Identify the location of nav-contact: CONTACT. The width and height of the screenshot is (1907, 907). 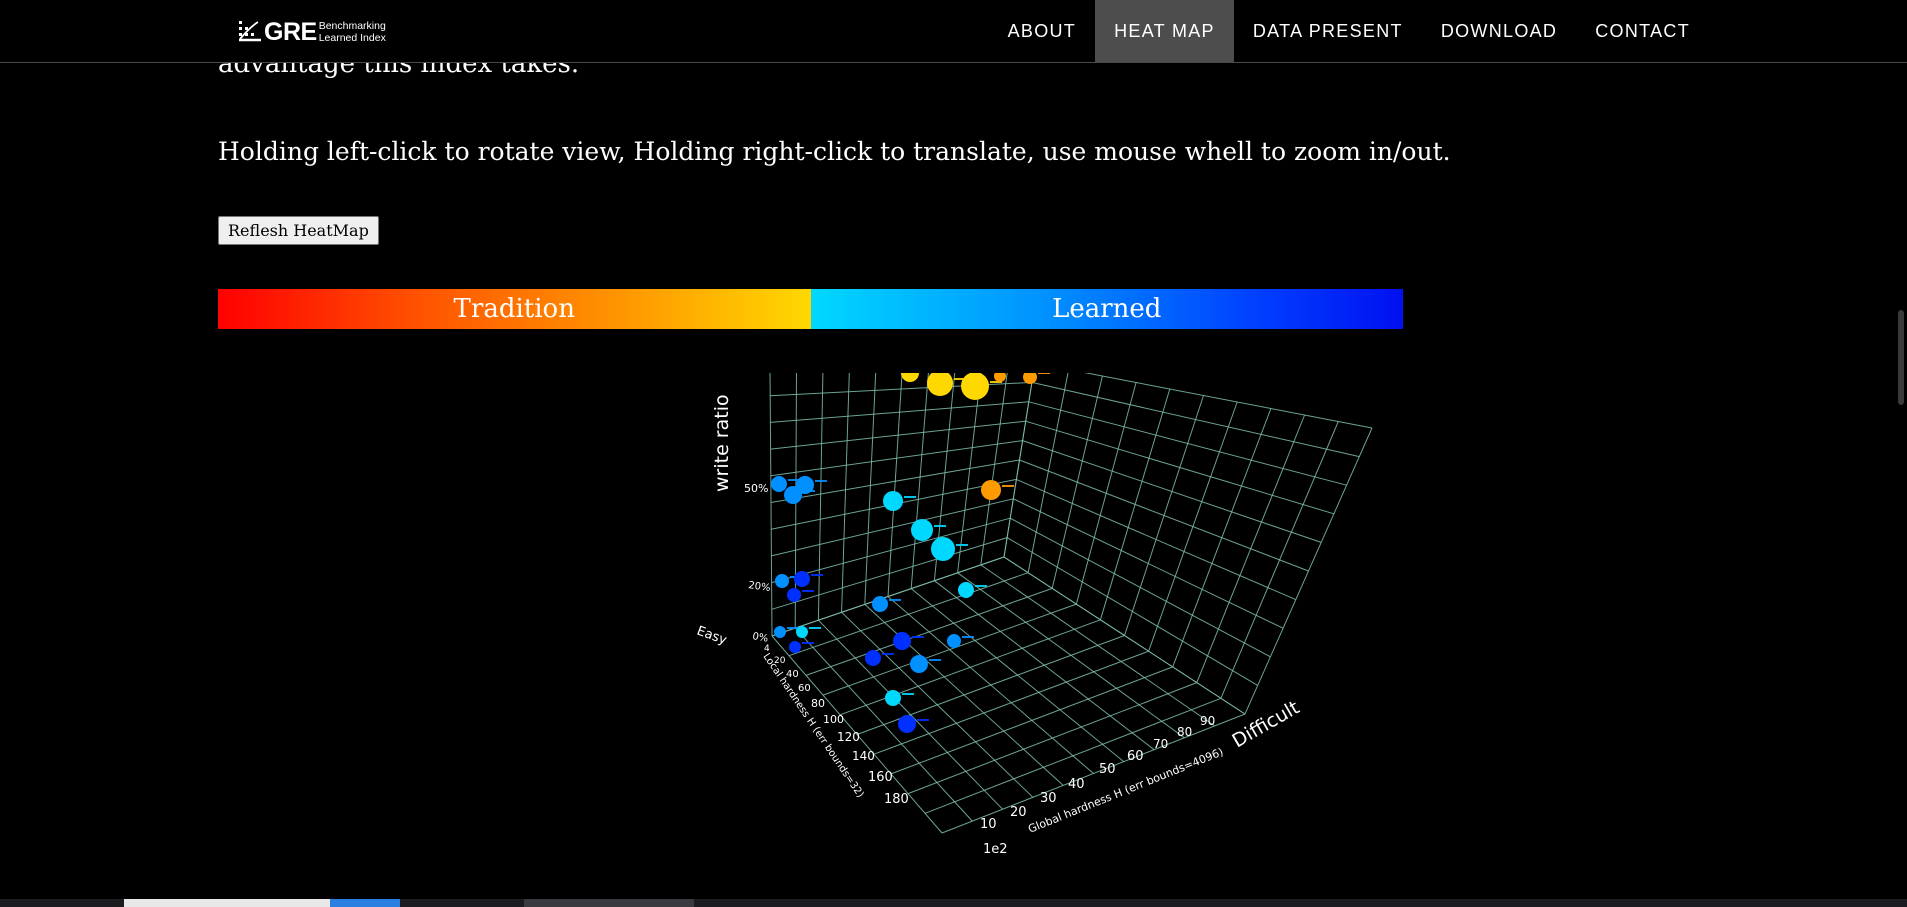
(1642, 31).